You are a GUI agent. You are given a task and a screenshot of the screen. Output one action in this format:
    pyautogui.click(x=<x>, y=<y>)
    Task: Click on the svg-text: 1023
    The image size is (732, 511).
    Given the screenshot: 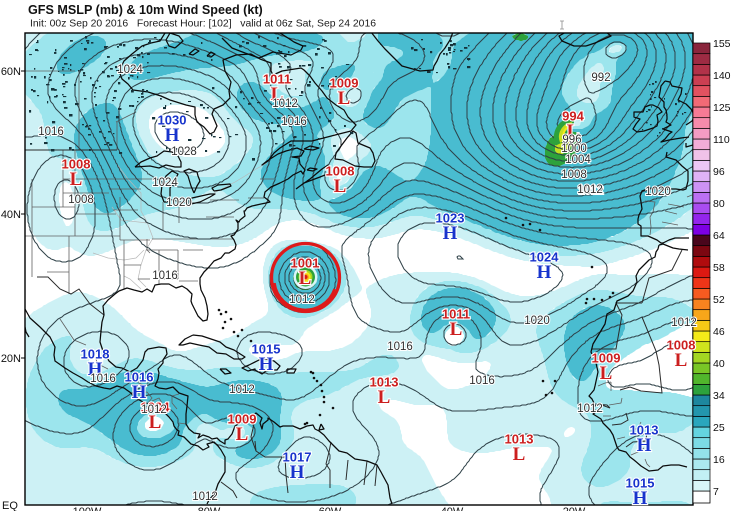 What is the action you would take?
    pyautogui.click(x=450, y=218)
    